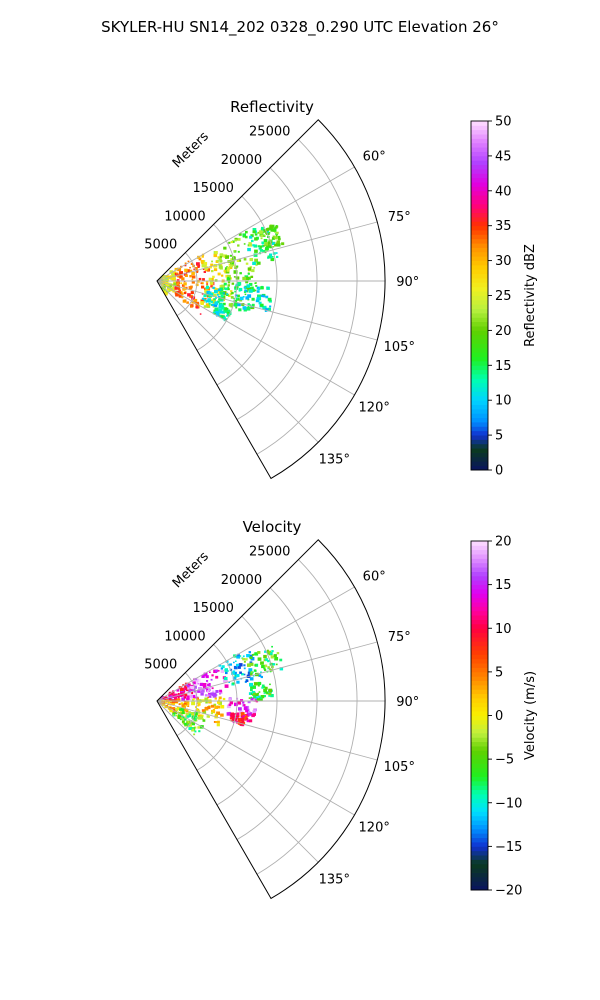 The image size is (600, 1000). Describe the element at coordinates (503, 366) in the screenshot. I see `colorbar-tick-label: 15` at that location.